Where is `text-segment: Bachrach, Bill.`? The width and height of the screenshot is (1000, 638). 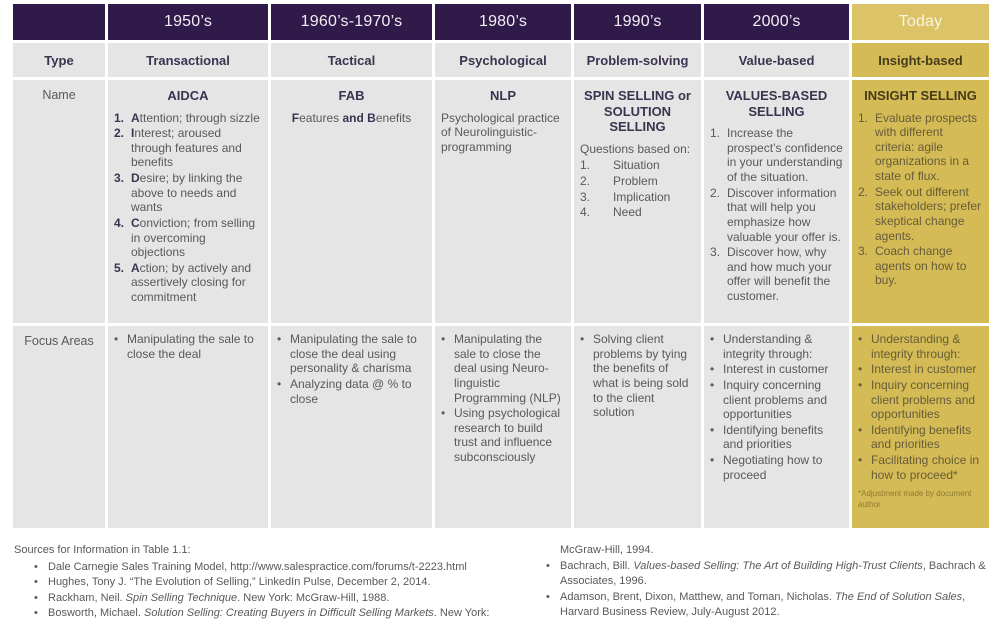
text-segment: Bachrach, Bill. is located at coordinates (597, 565).